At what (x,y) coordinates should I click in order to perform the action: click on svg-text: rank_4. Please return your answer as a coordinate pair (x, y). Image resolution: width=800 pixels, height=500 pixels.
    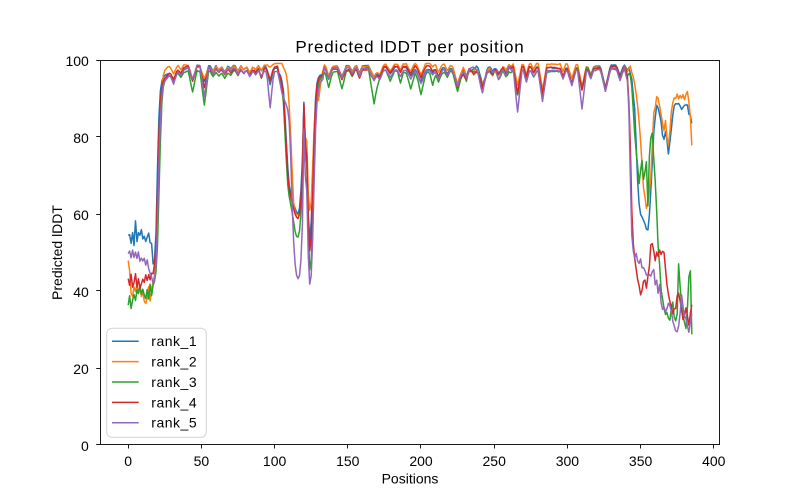
    Looking at the image, I should click on (174, 402).